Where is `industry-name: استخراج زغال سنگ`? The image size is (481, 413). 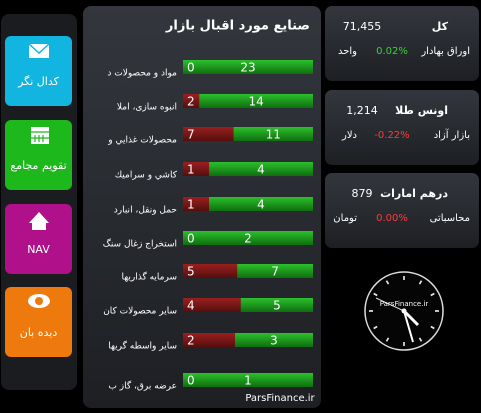
industry-name: استخراج زغال سنگ is located at coordinates (140, 244).